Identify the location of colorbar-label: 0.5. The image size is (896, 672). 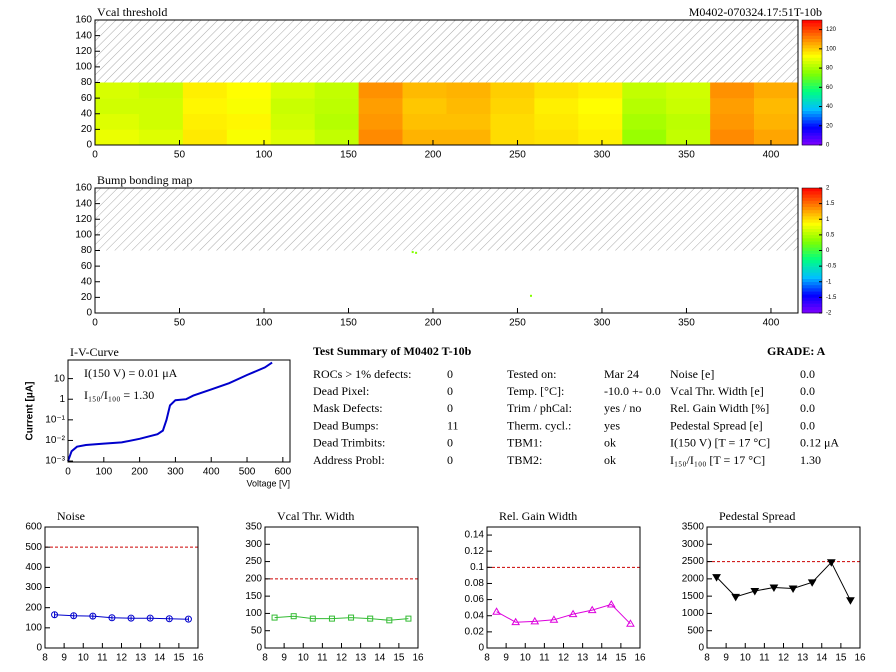
(830, 235).